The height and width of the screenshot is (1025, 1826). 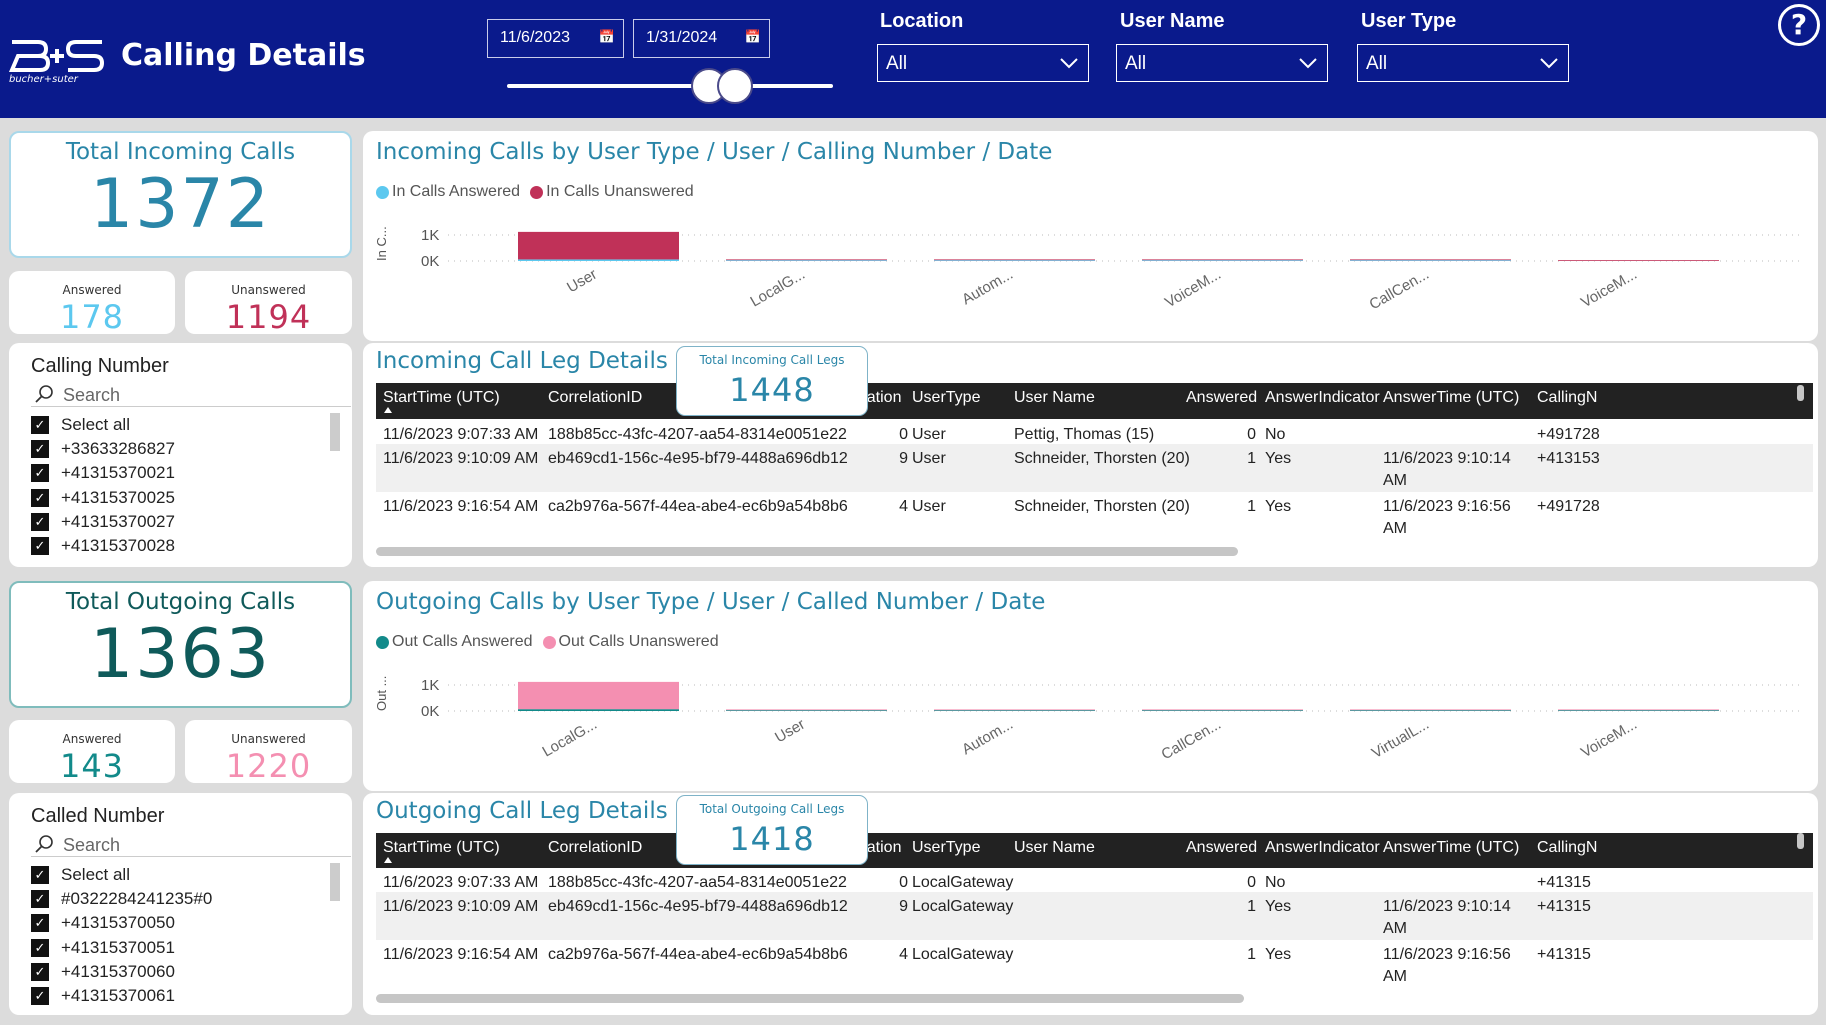 I want to click on chart-legend: Out Calls Answered Out Calls Unanswered, so click(x=552, y=642).